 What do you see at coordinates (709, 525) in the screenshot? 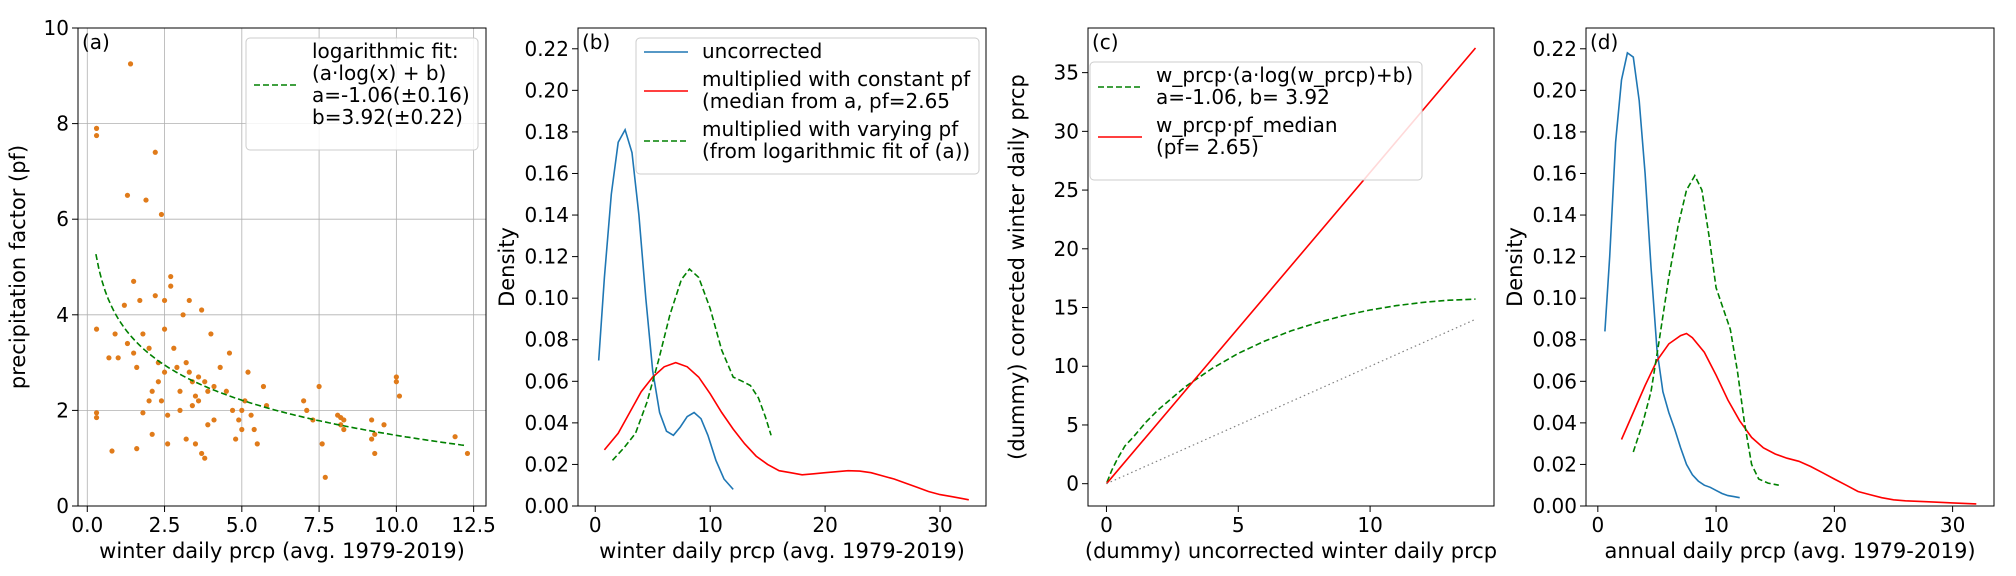
I see `x-tick-label: 10` at bounding box center [709, 525].